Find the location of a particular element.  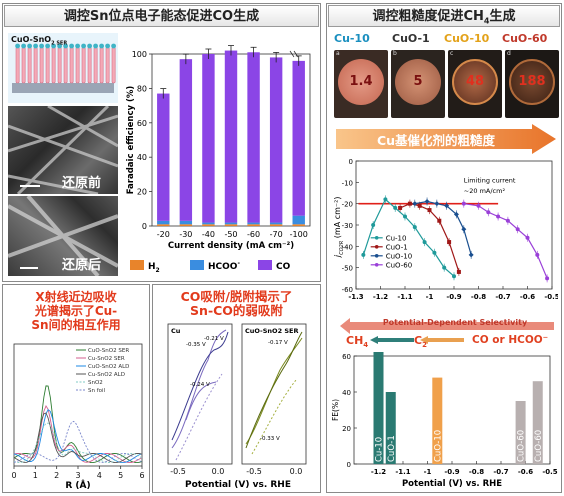

fe-xtick-label: -20 is located at coordinates (163, 234).